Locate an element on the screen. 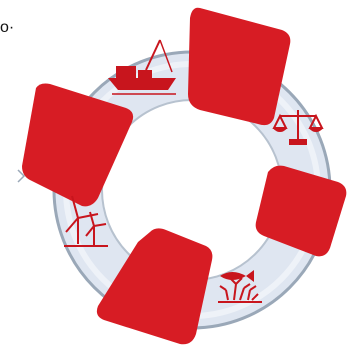 This screenshot has width=350, height=350. fish-coral-icon is located at coordinates (240, 286).